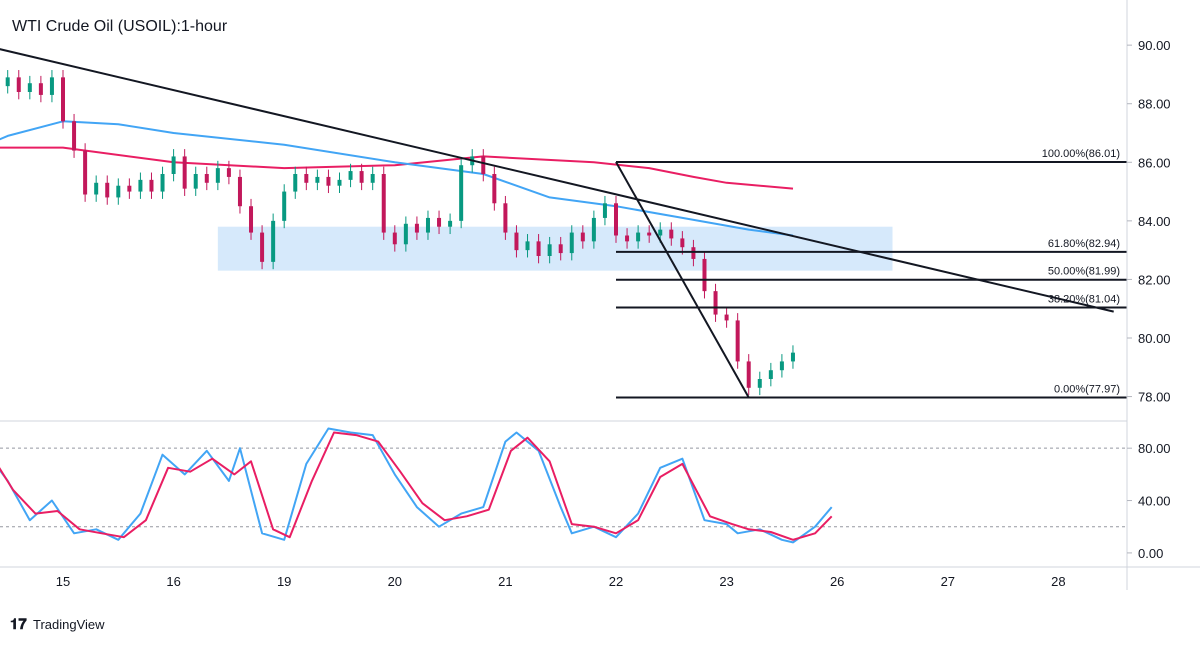 This screenshot has height=650, width=1200. I want to click on support-zone-layer, so click(555, 248).